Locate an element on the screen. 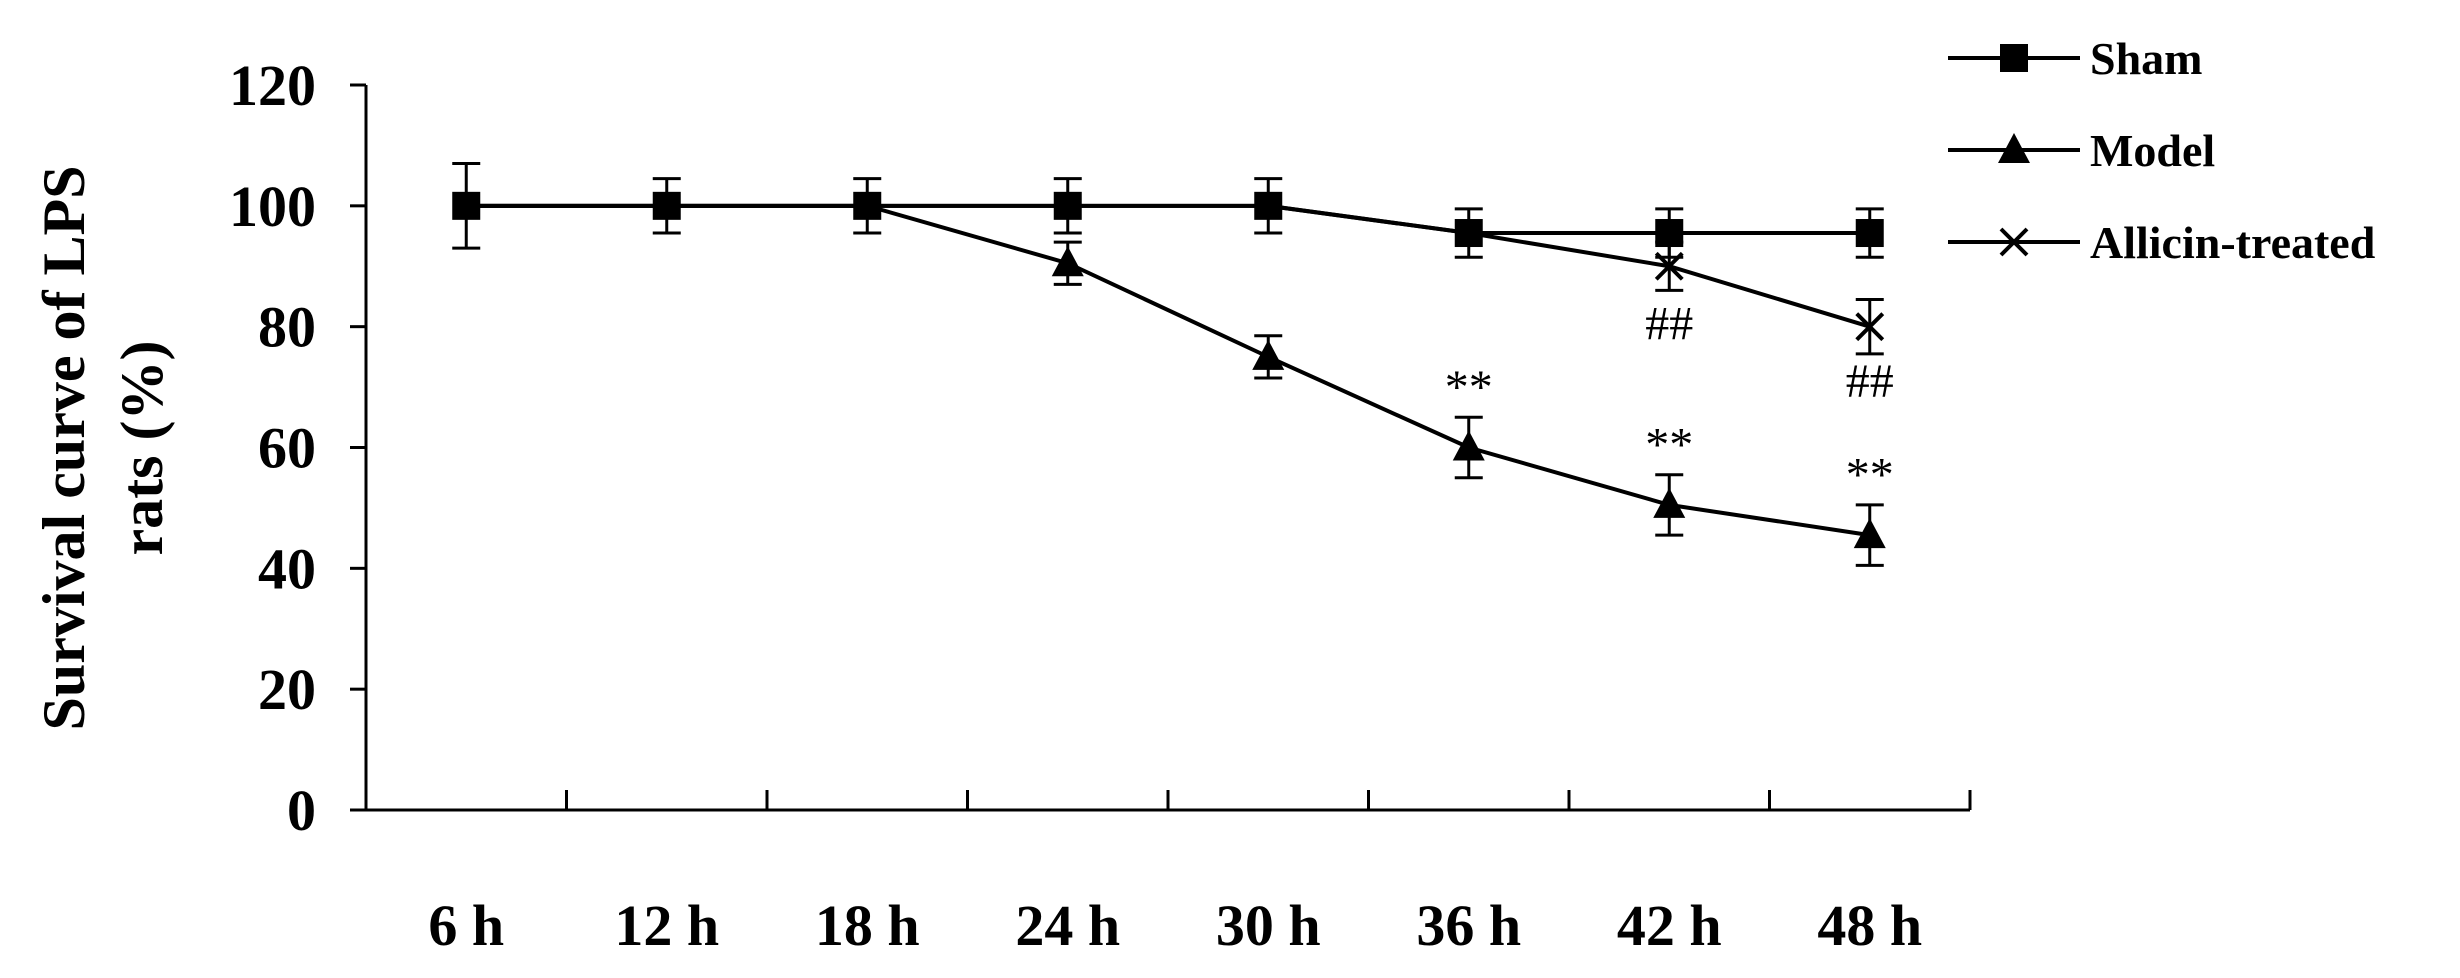 Image resolution: width=2460 pixels, height=978 pixels. x-tick-label: 12 h is located at coordinates (666, 925).